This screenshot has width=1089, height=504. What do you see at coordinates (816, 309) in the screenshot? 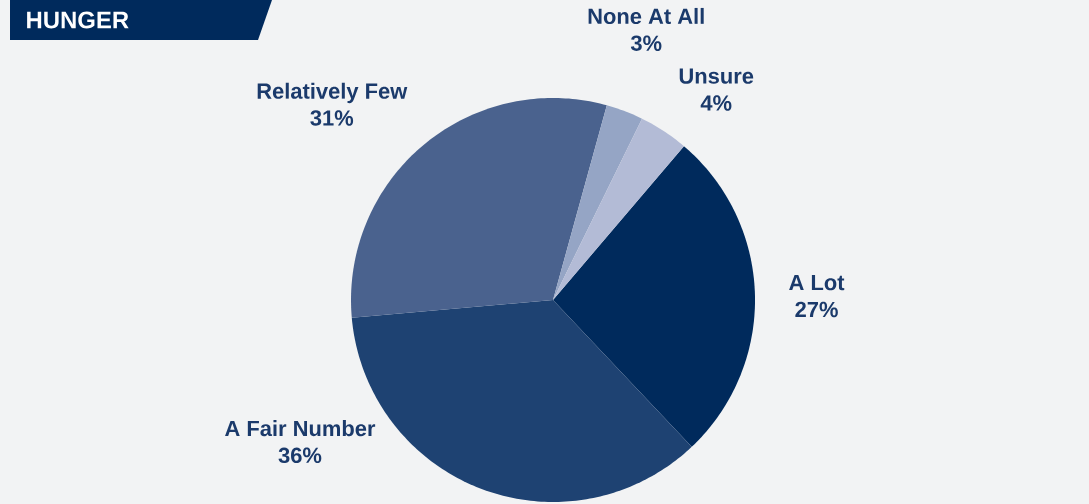
I see `data-label: 27%` at bounding box center [816, 309].